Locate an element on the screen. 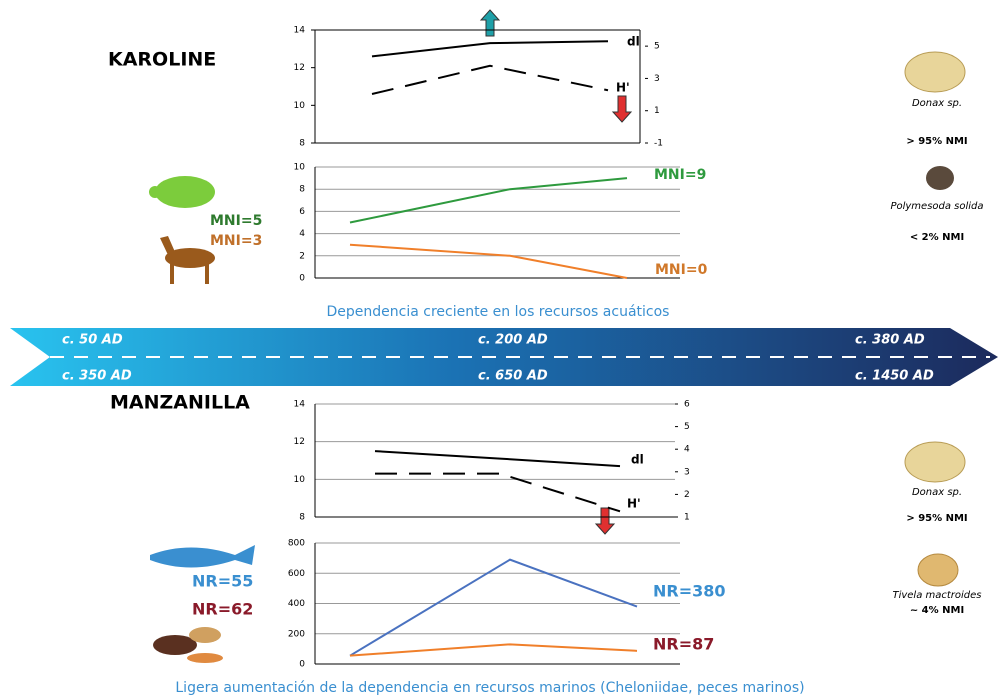 The image size is (1000, 698). up-arrow is located at coordinates (490, 23).